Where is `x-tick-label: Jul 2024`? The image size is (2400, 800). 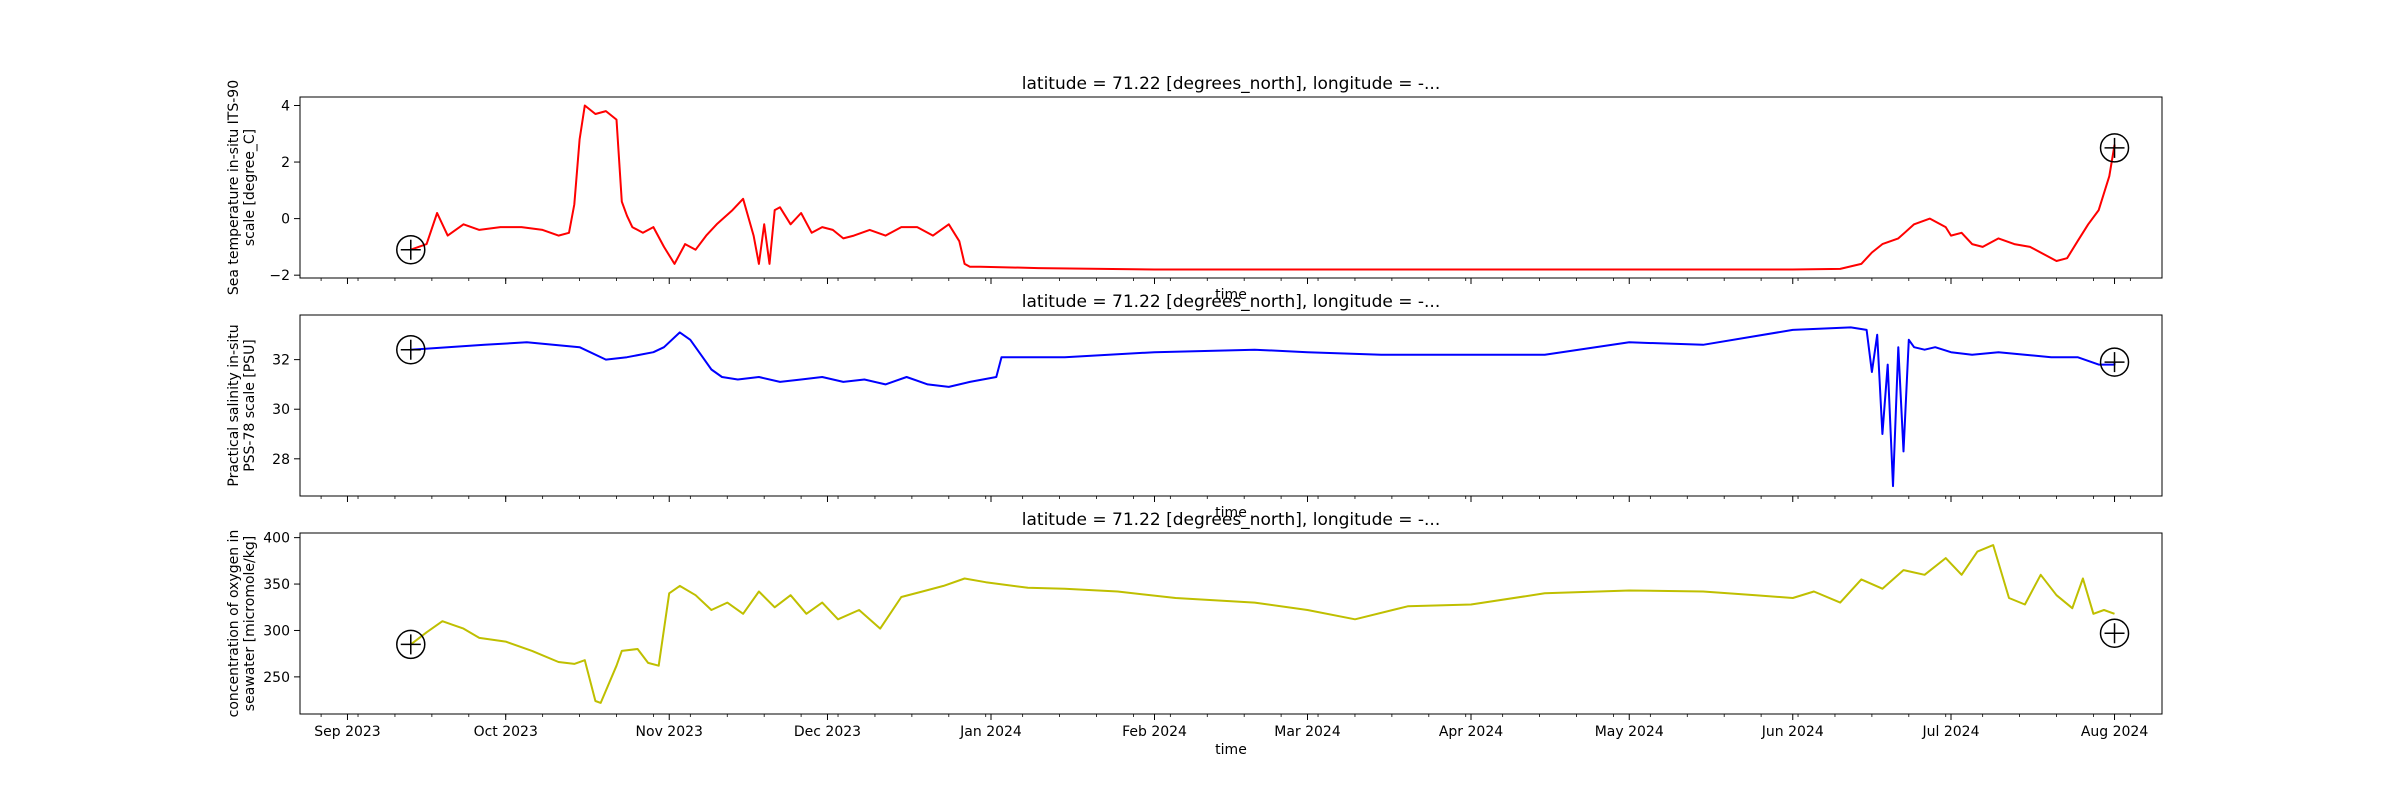 x-tick-label: Jul 2024 is located at coordinates (1951, 732).